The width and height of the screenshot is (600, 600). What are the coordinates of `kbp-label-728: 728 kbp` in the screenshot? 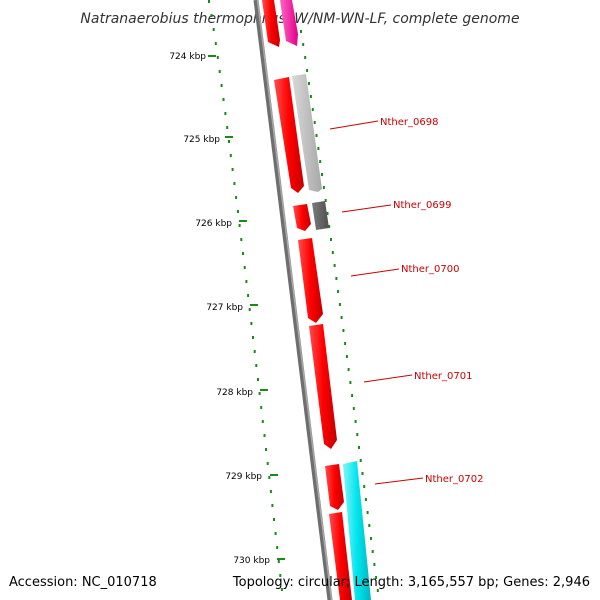 It's located at (234, 393).